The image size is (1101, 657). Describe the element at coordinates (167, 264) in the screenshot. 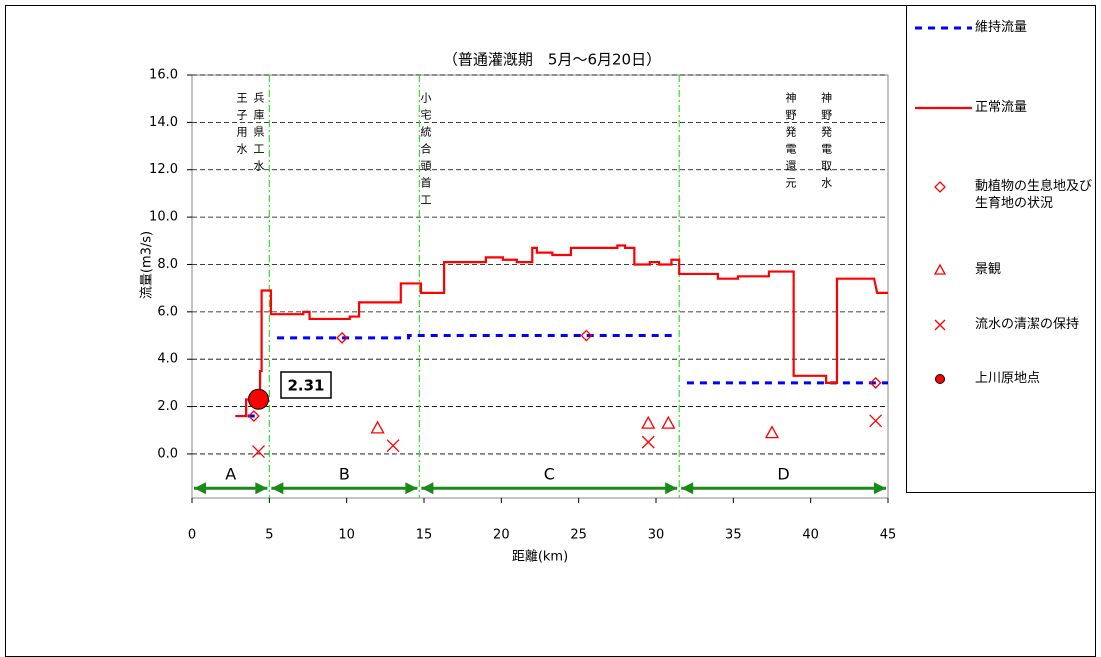

I see `y-tick-label: 8.0` at that location.